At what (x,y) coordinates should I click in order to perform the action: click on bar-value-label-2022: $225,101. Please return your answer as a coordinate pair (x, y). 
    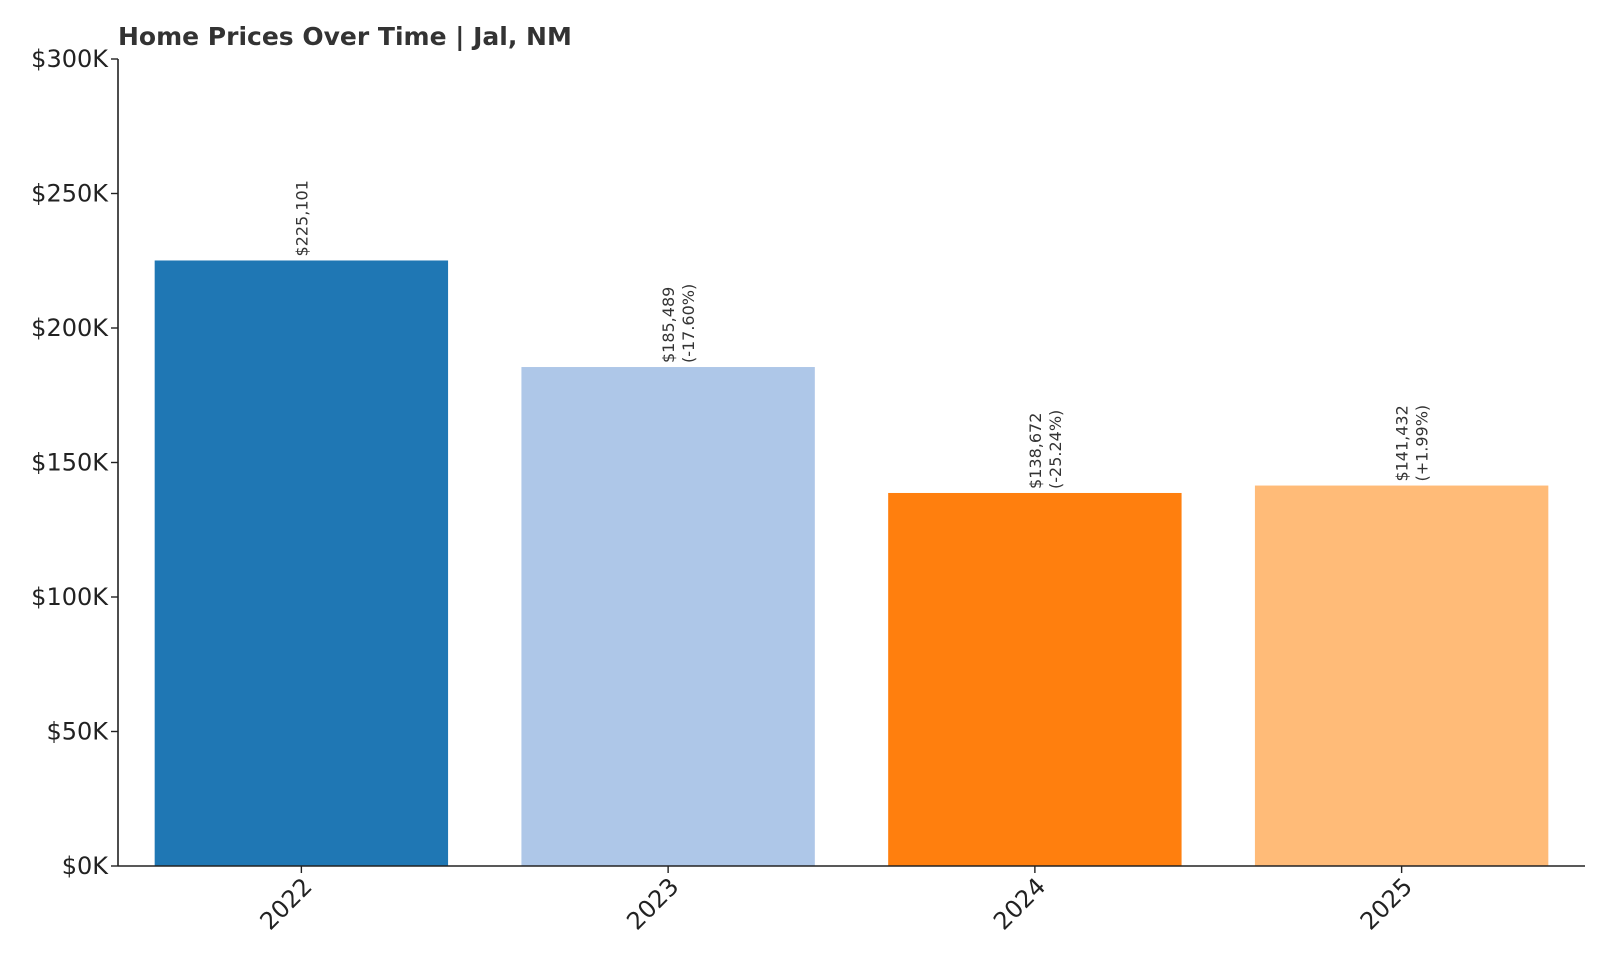
    Looking at the image, I should click on (301, 218).